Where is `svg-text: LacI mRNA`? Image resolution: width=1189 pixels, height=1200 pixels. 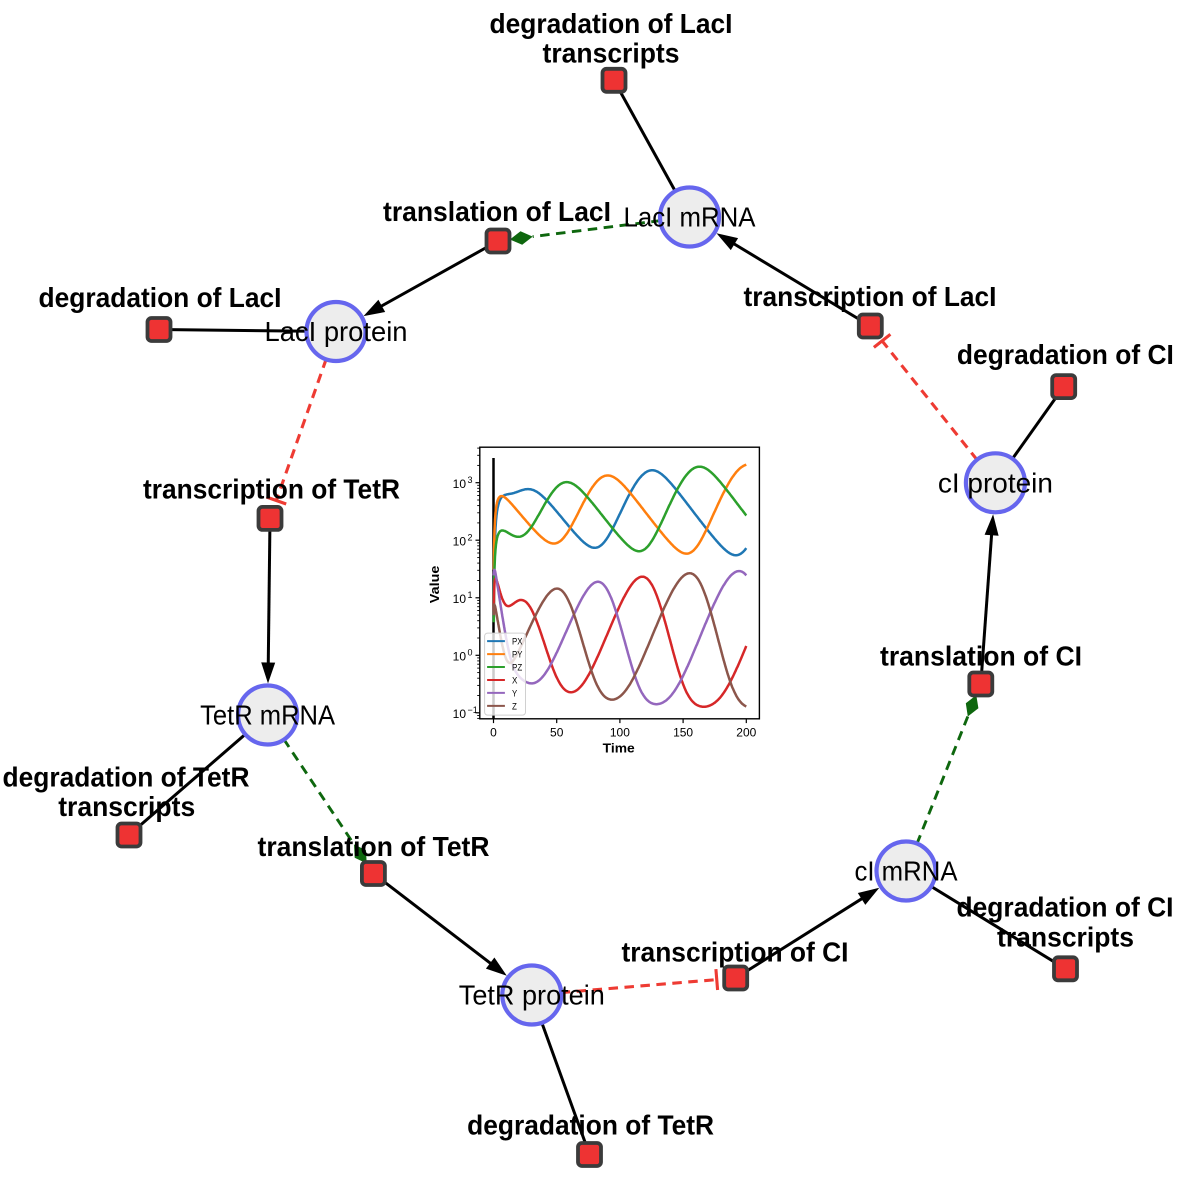 svg-text: LacI mRNA is located at coordinates (690, 217).